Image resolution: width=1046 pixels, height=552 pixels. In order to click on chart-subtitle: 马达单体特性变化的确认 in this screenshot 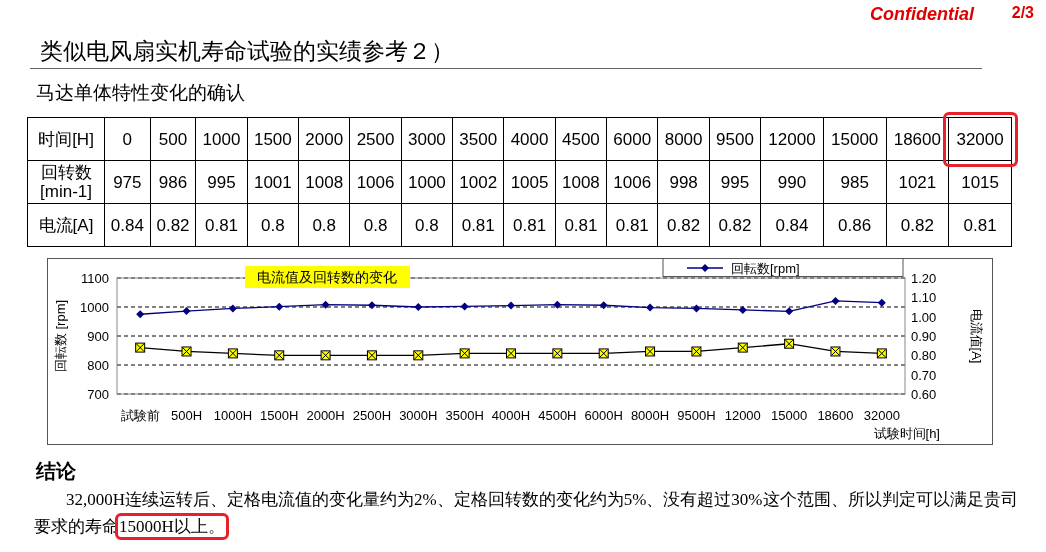, I will do `click(140, 93)`.